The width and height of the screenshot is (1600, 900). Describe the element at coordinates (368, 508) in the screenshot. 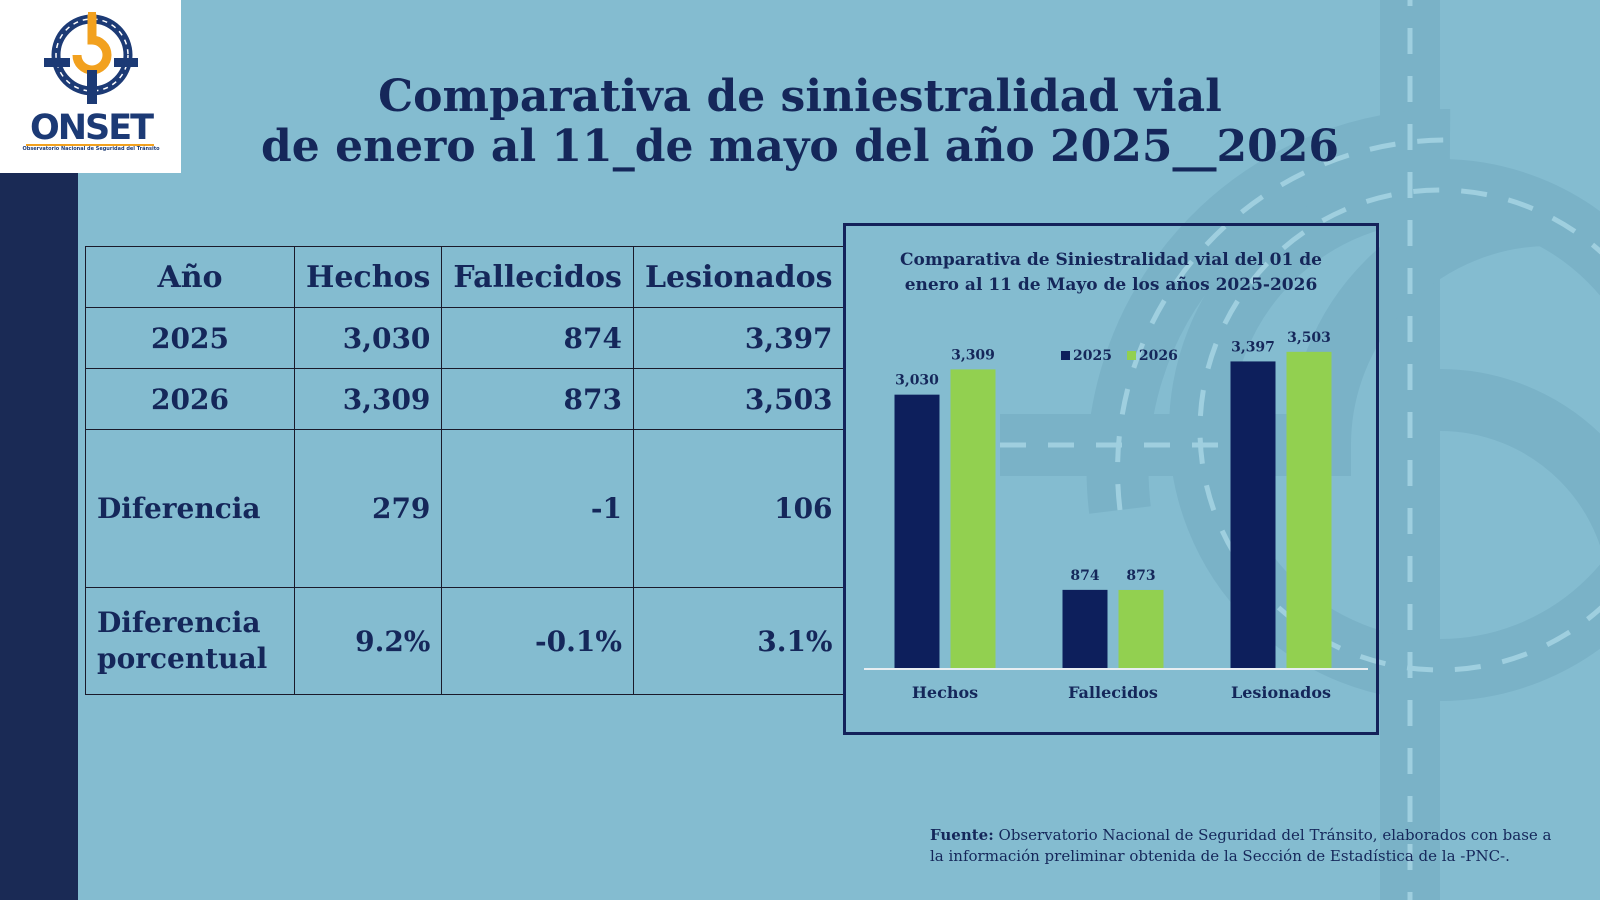

I see `cell-hechos: 279` at that location.